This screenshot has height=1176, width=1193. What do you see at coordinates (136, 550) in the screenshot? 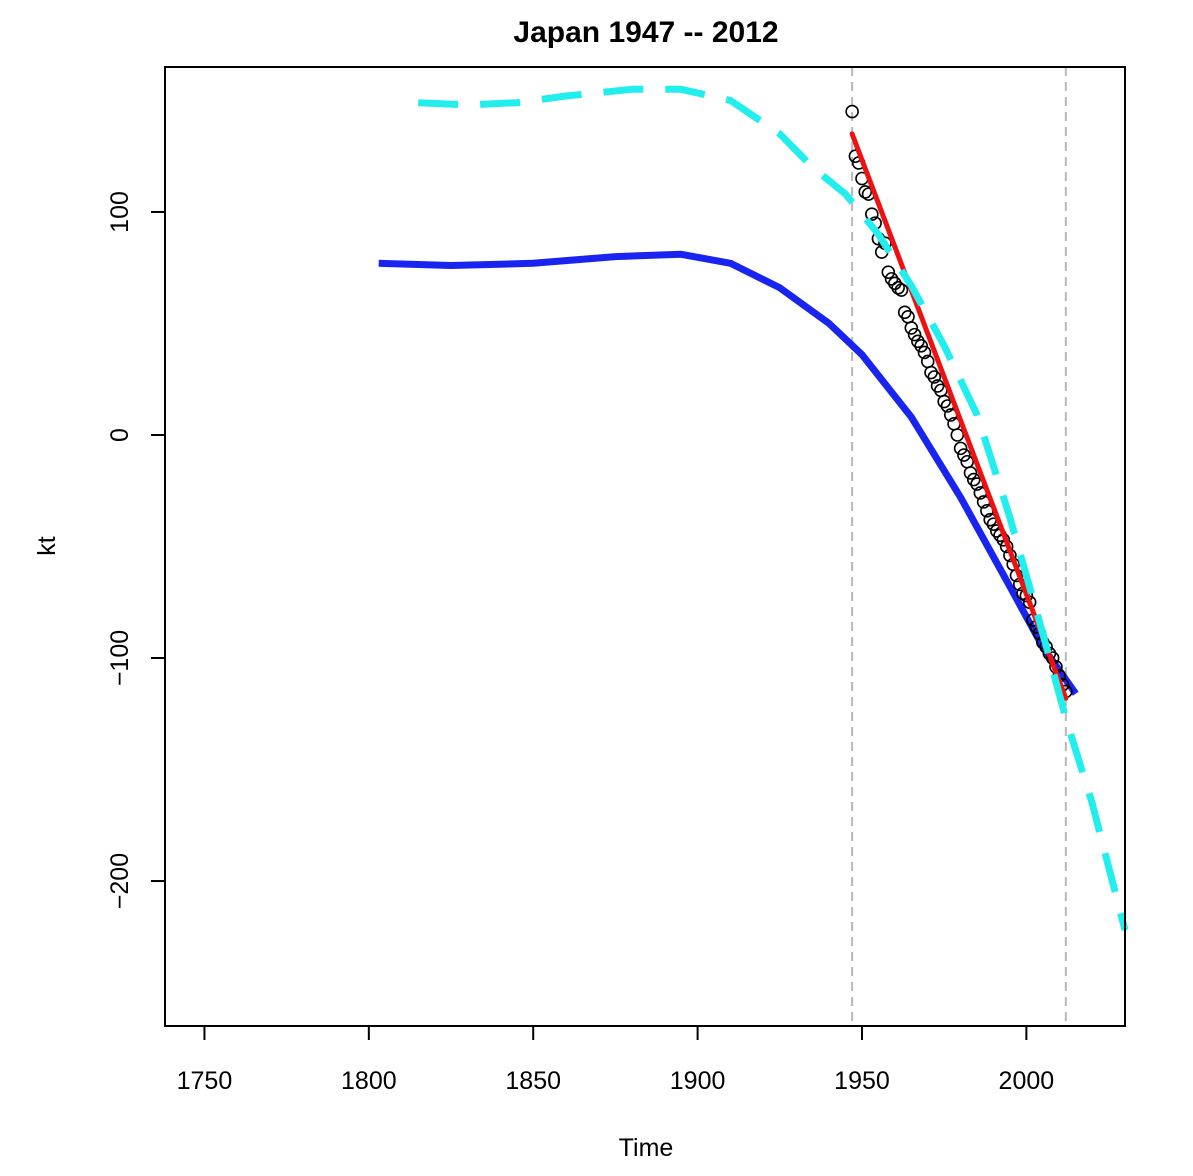
I see `y-axis: −200 −100 0 100` at bounding box center [136, 550].